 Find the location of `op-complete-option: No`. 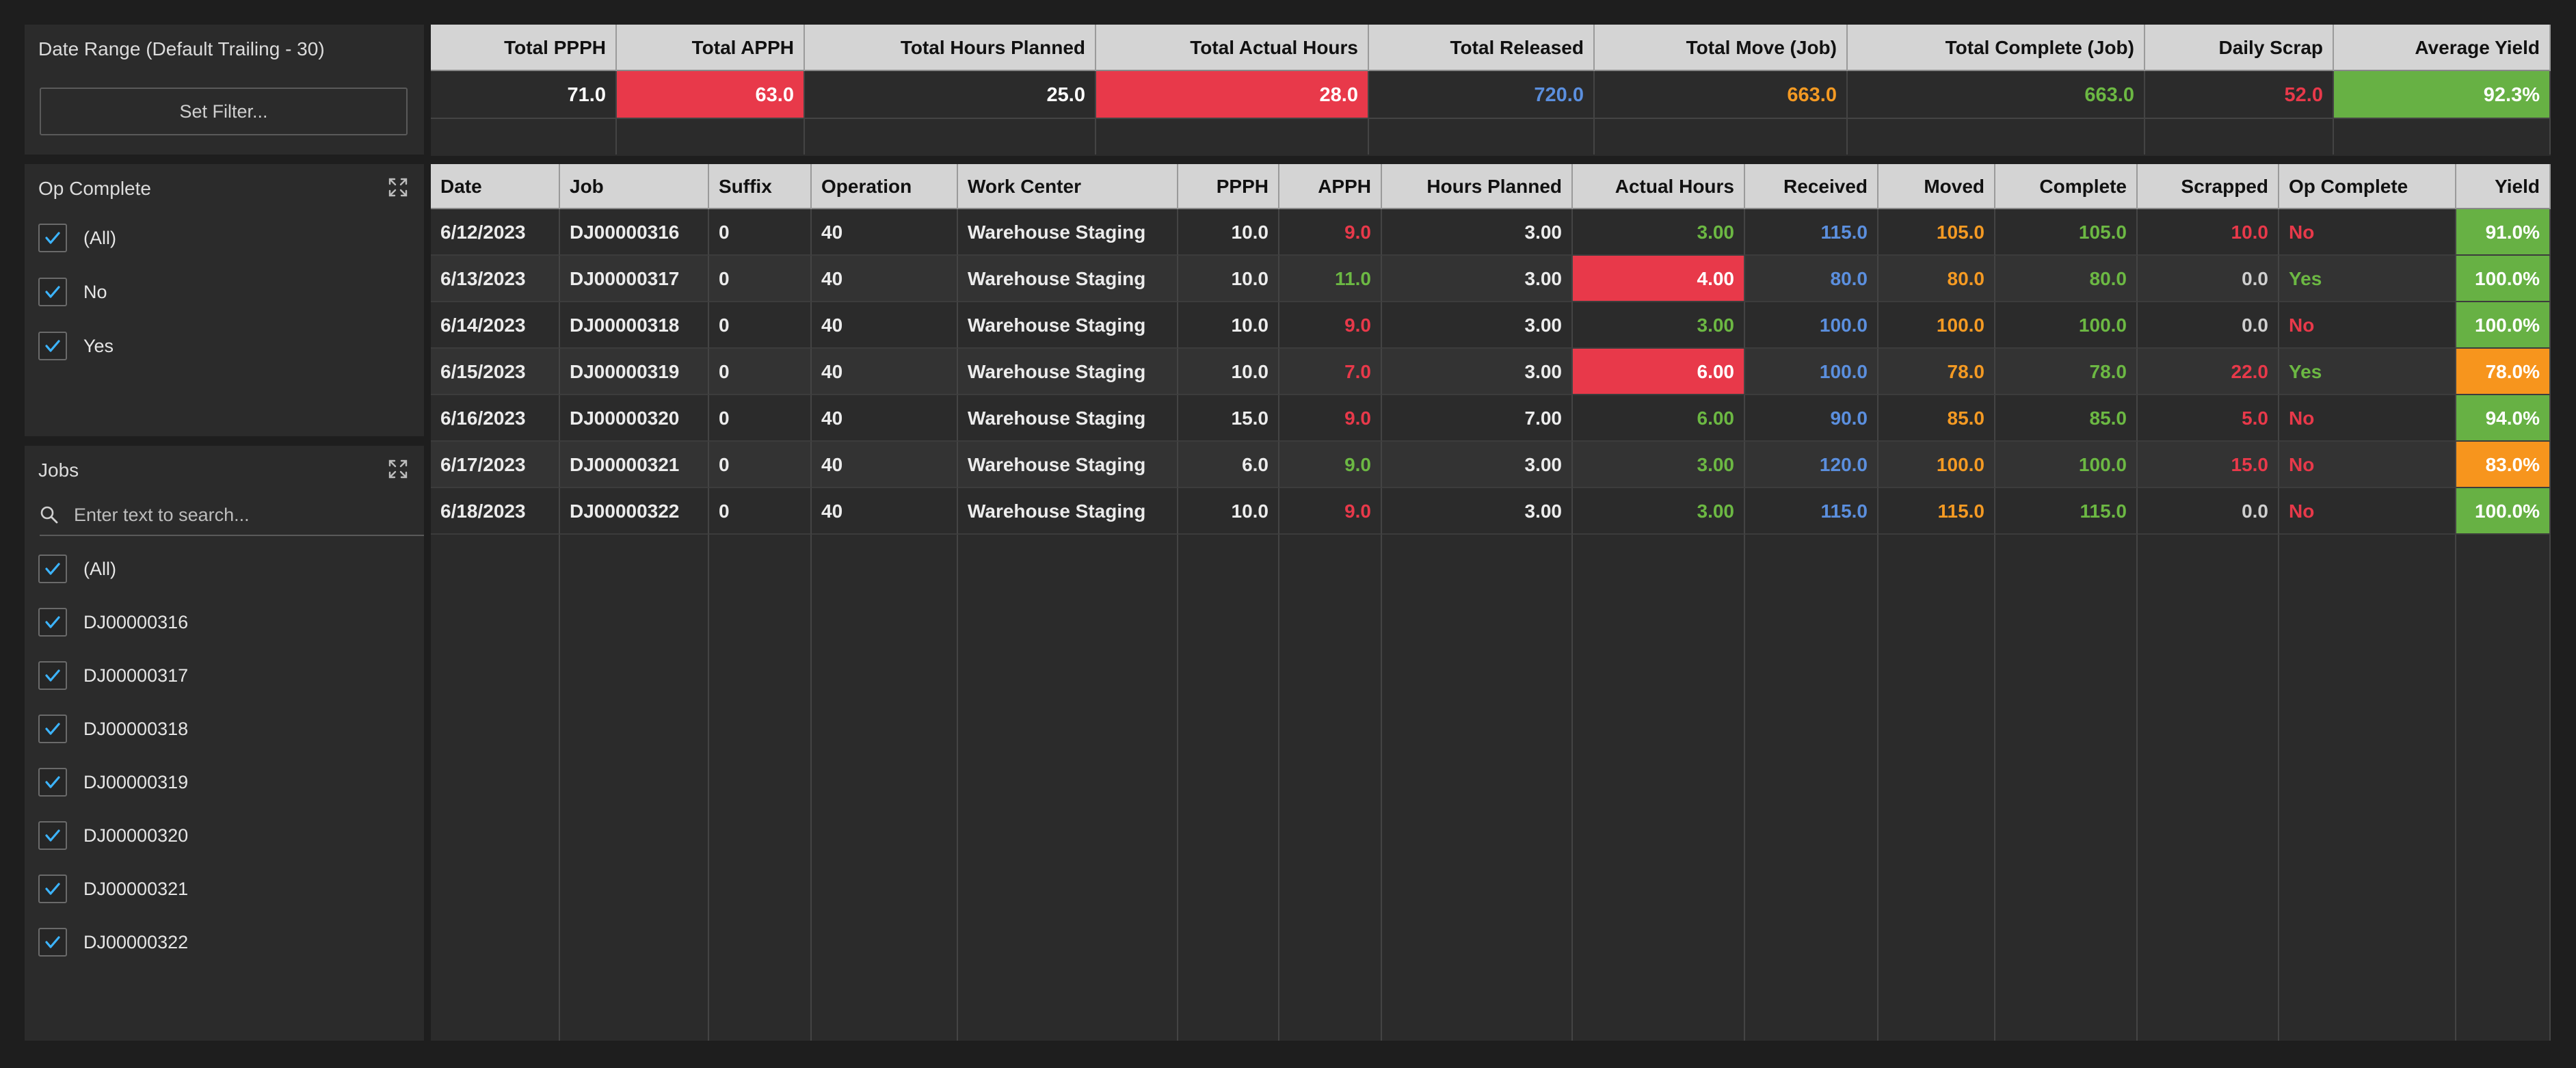

op-complete-option: No is located at coordinates (72, 292).